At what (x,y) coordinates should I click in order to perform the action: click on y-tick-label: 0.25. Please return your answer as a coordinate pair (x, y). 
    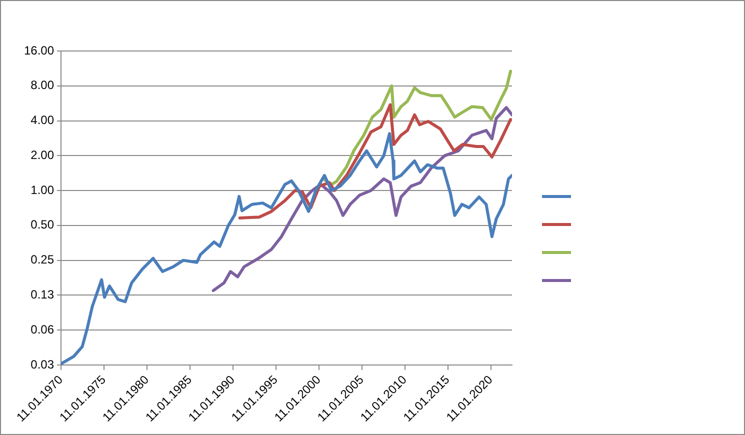
    Looking at the image, I should click on (42, 259).